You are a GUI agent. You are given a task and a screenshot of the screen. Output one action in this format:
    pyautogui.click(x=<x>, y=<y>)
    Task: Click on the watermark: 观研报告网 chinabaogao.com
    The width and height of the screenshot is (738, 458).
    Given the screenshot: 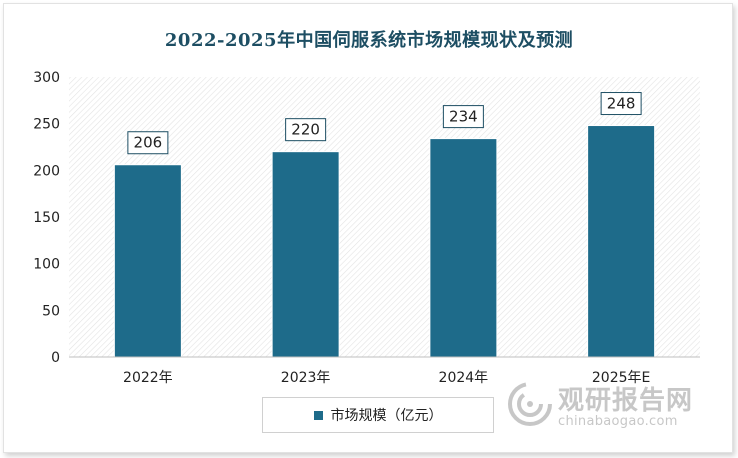 What is the action you would take?
    pyautogui.click(x=616, y=407)
    